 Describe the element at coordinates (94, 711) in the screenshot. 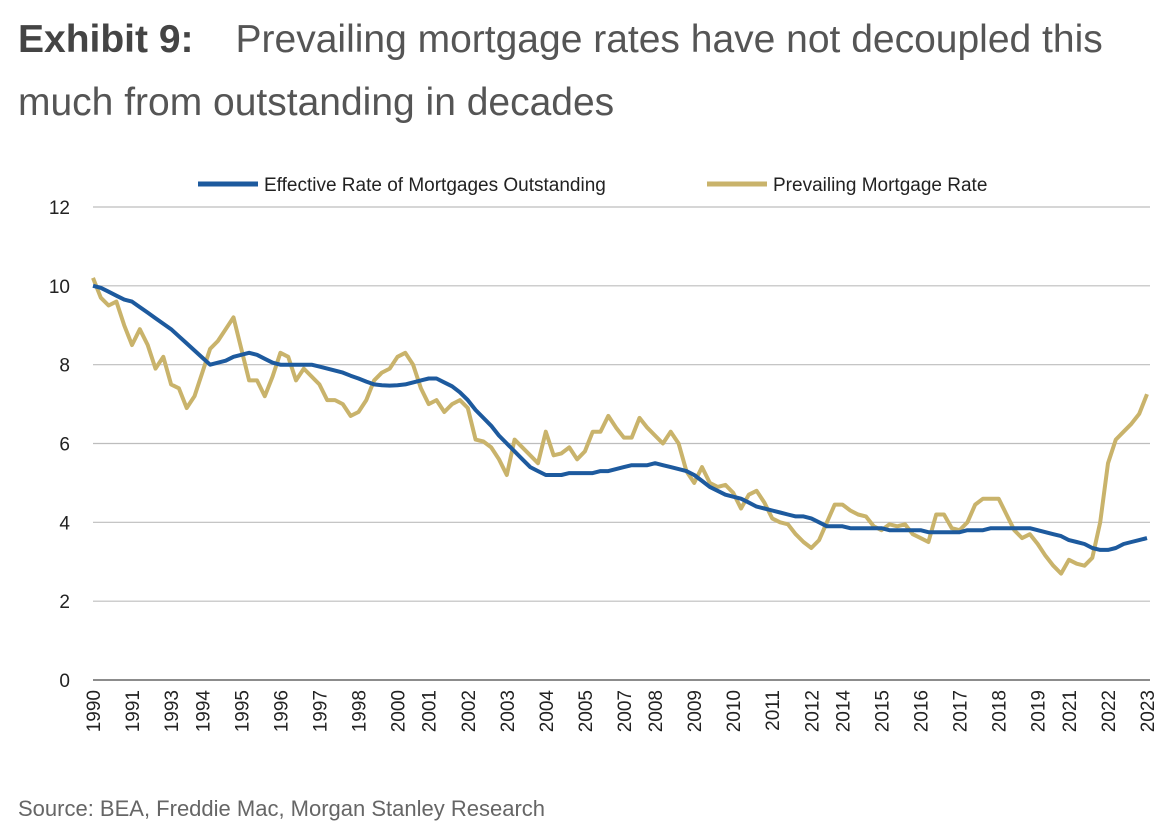

I see `x-tick-label: 1990` at that location.